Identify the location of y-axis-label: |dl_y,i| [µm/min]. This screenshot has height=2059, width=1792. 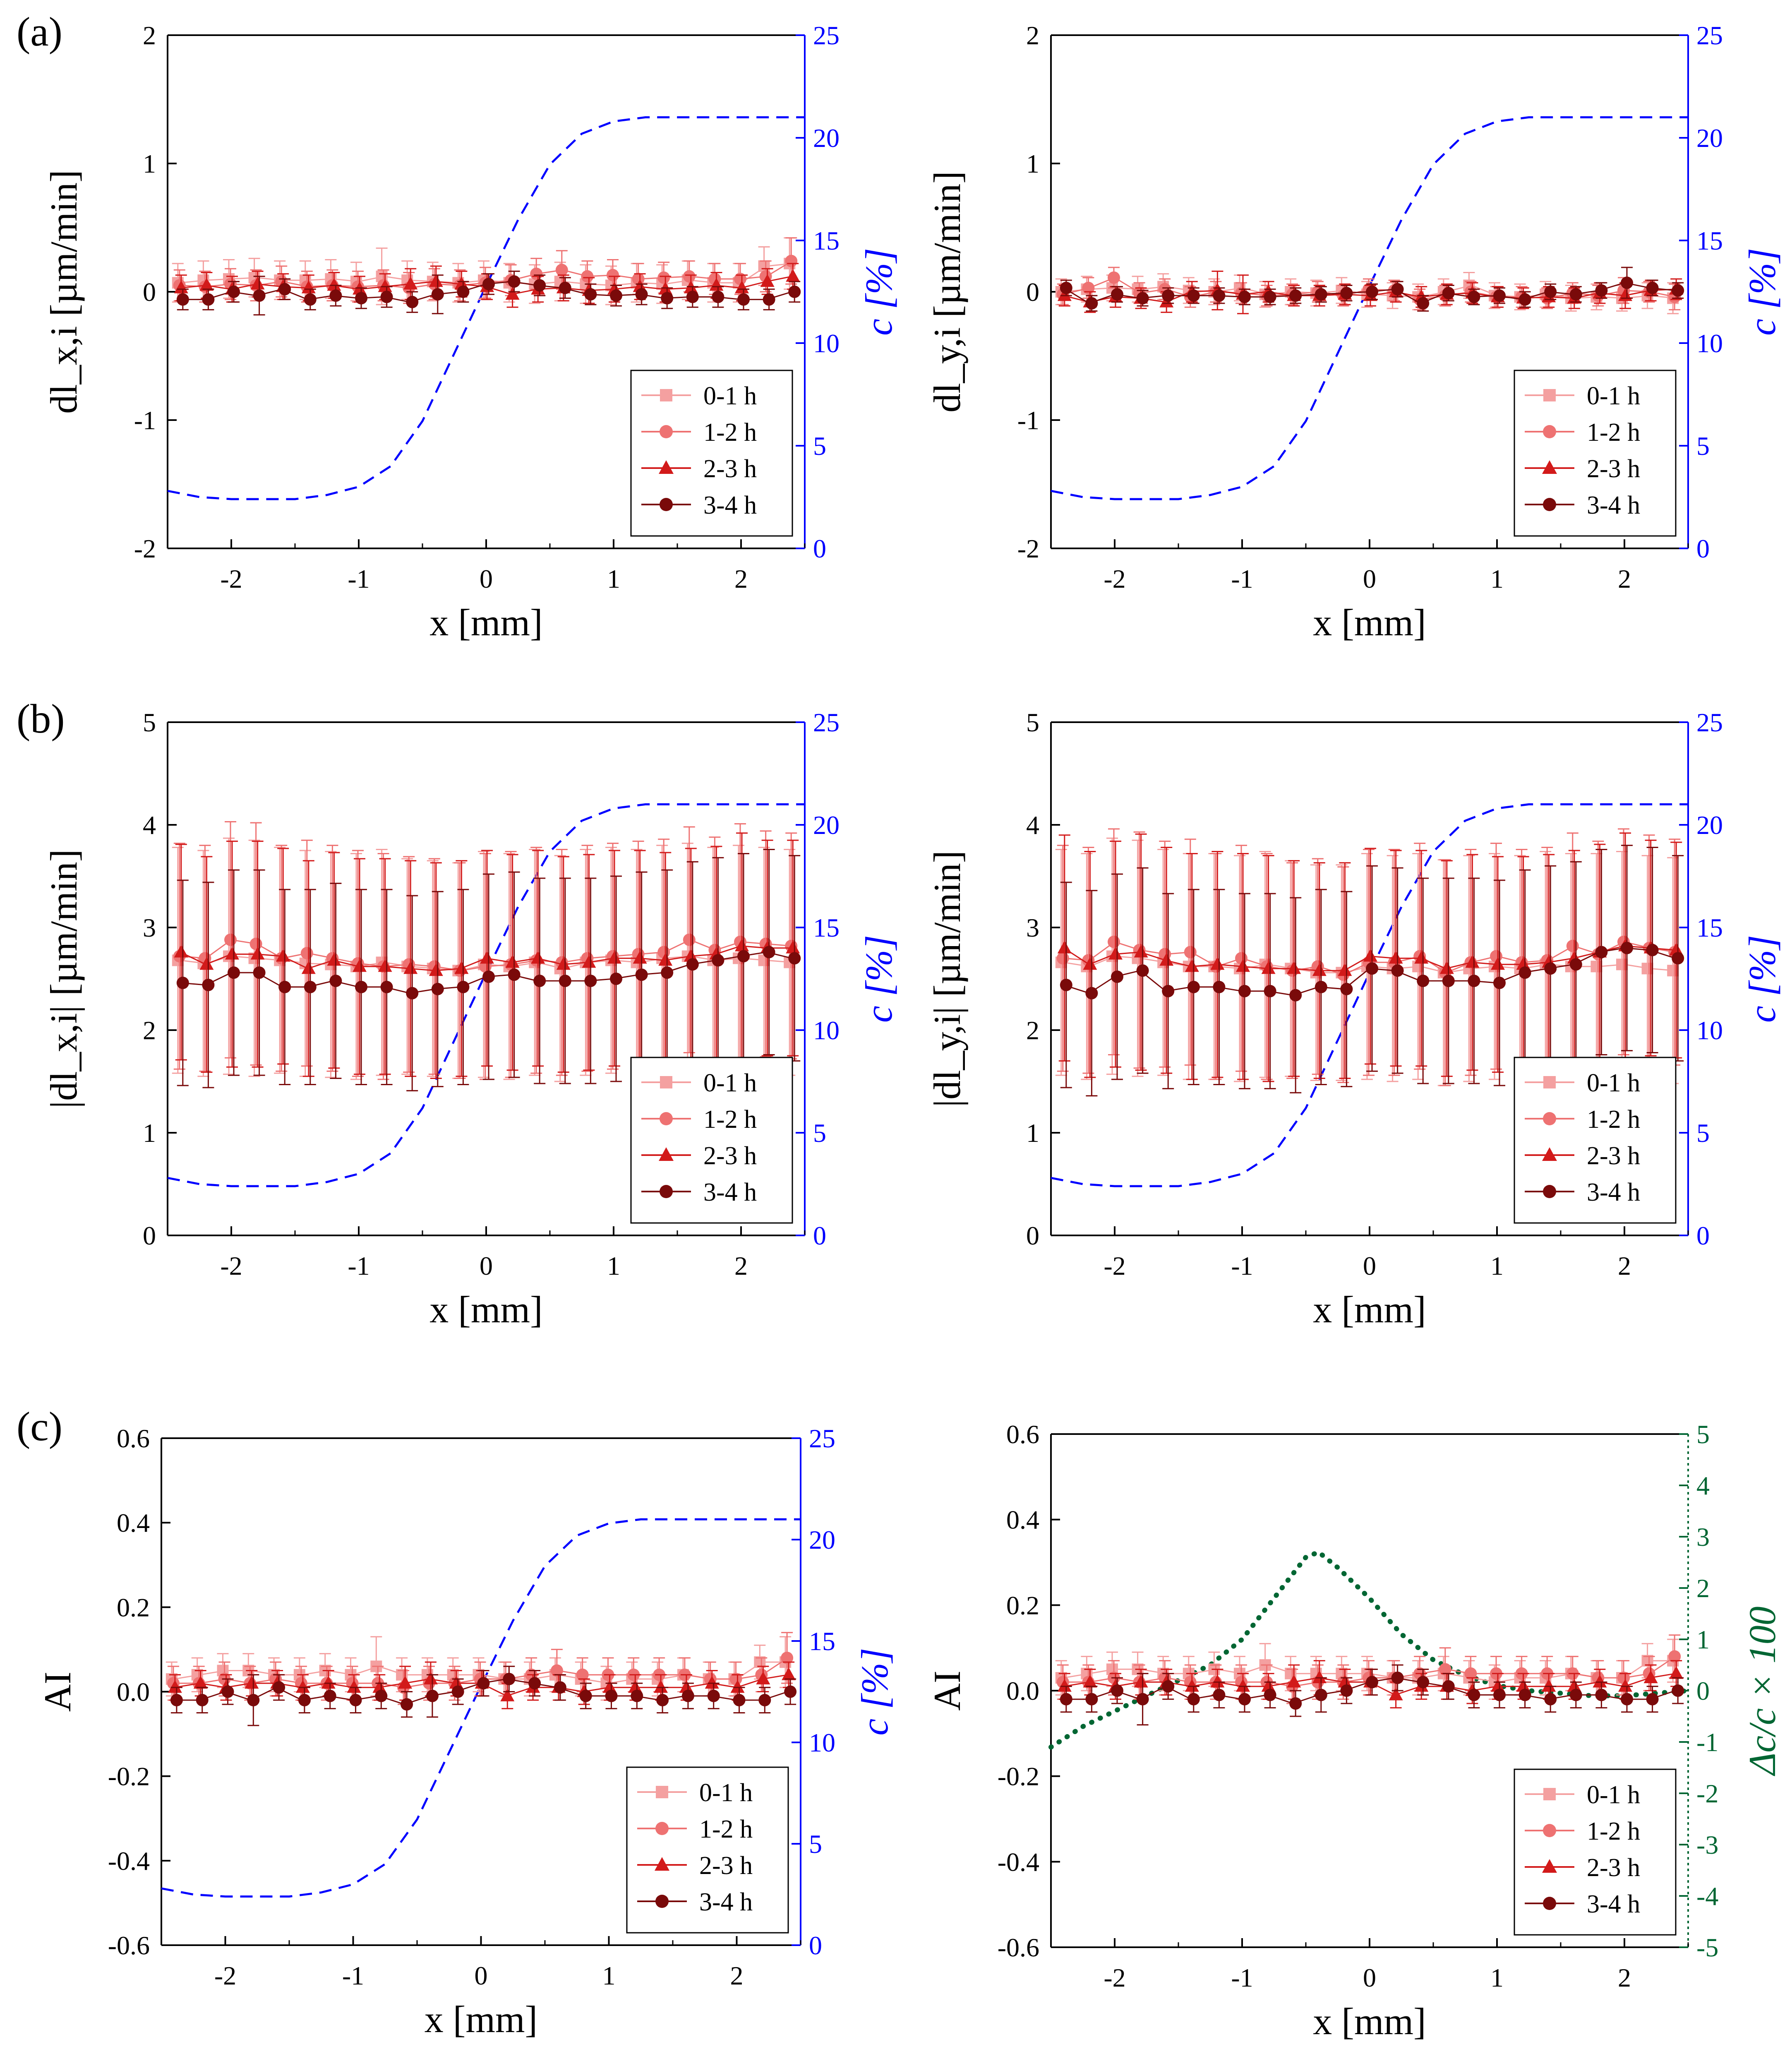
(947, 979).